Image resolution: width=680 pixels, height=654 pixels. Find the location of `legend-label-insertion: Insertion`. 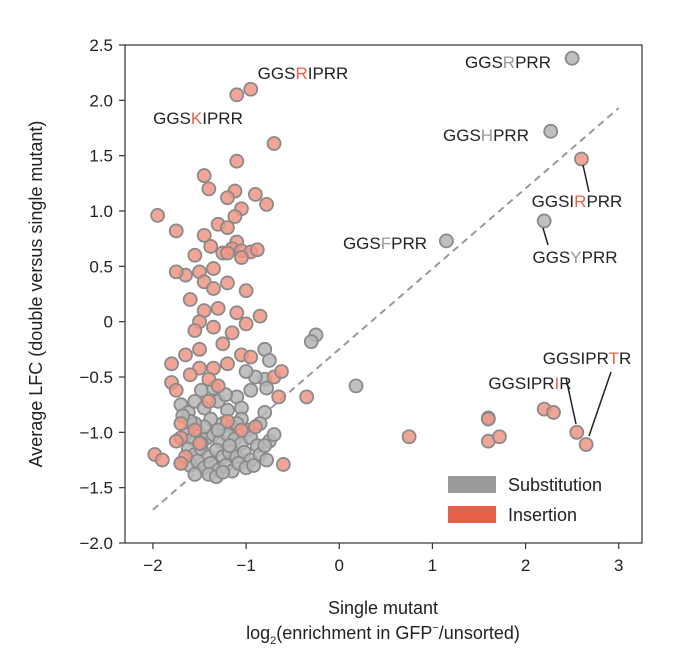

legend-label-insertion: Insertion is located at coordinates (542, 515).